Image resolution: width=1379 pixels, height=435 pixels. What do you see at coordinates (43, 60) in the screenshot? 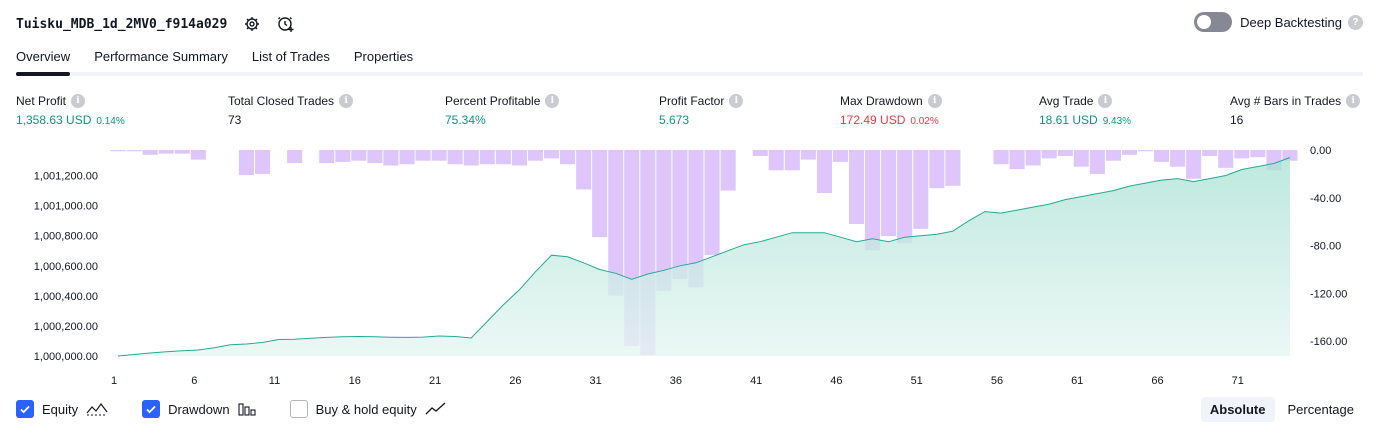
I see `tab-overview: Overview` at bounding box center [43, 60].